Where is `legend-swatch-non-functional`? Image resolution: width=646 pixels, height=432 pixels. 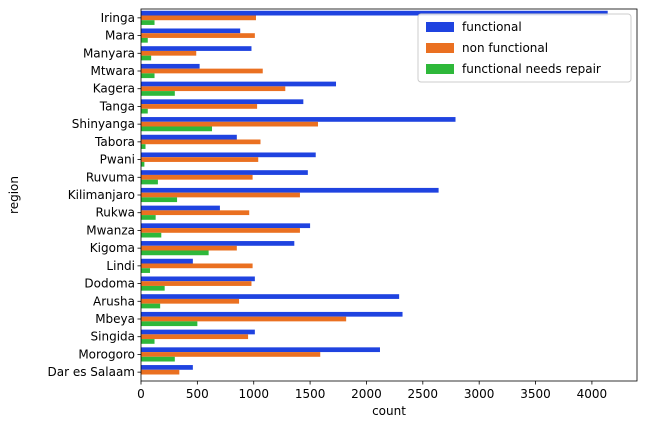 legend-swatch-non-functional is located at coordinates (440, 48).